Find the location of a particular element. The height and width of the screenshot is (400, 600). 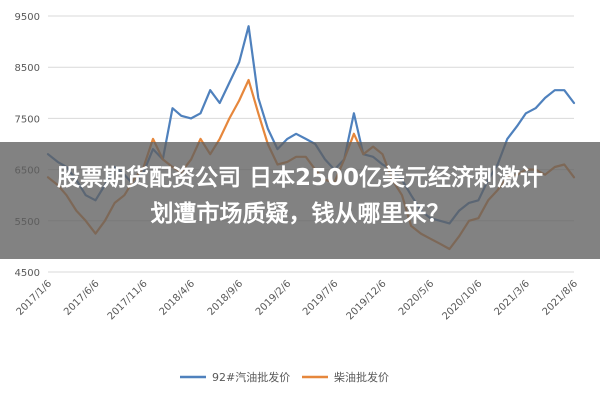

y-tick-label: 4500 is located at coordinates (27, 273).